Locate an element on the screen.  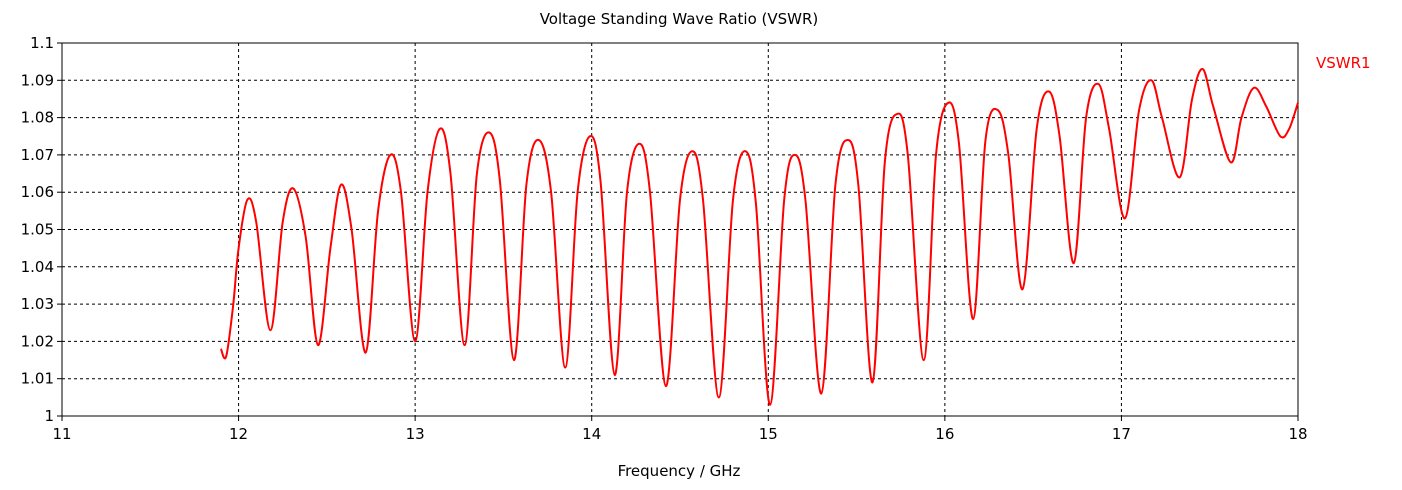
legend-entry-vswr1: VSWR1 is located at coordinates (1343, 63).